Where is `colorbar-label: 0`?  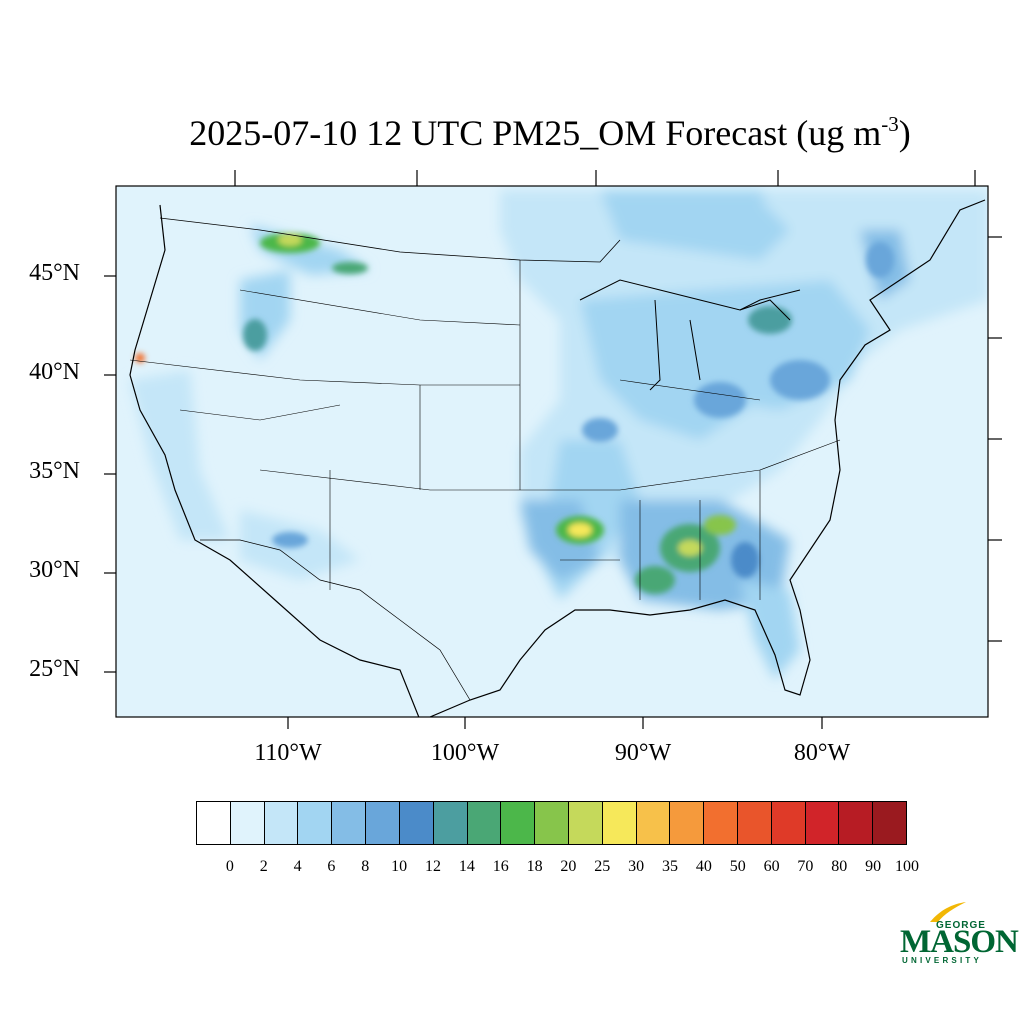
colorbar-label: 0 is located at coordinates (229, 866).